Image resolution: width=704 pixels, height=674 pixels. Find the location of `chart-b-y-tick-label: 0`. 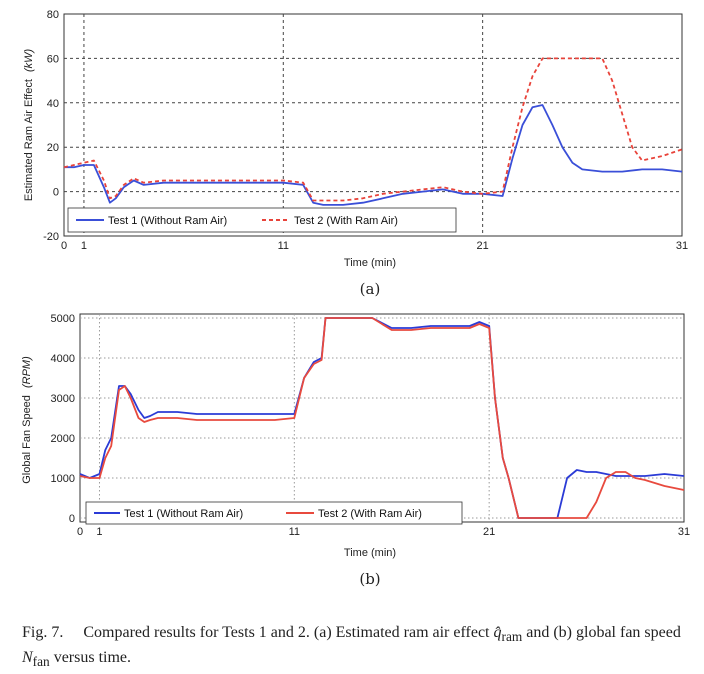

chart-b-y-tick-label: 0 is located at coordinates (72, 519).